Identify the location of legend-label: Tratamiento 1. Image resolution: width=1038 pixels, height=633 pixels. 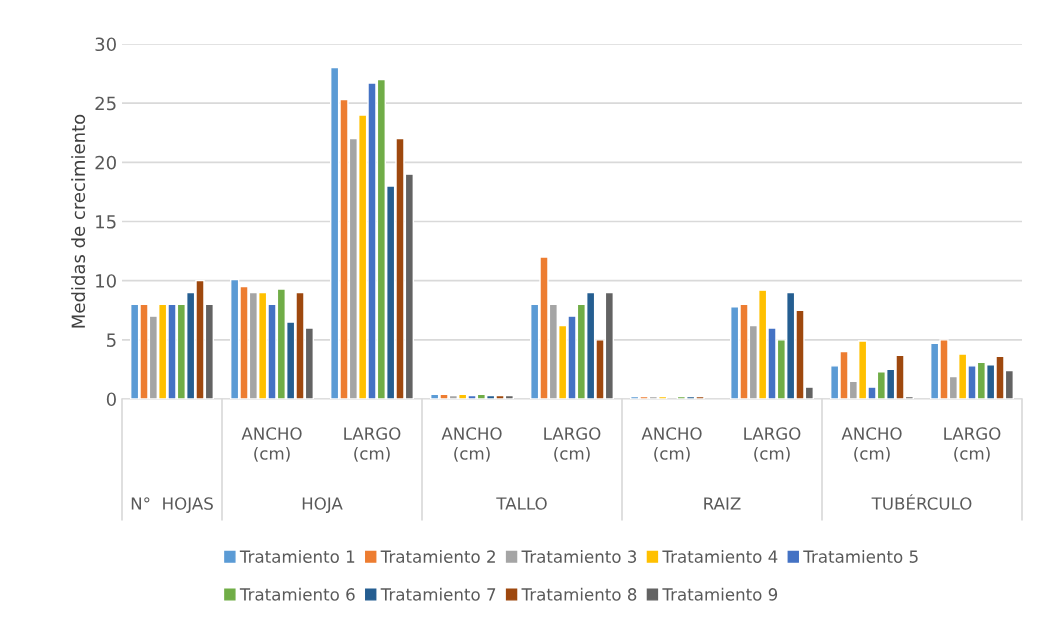
(297, 556).